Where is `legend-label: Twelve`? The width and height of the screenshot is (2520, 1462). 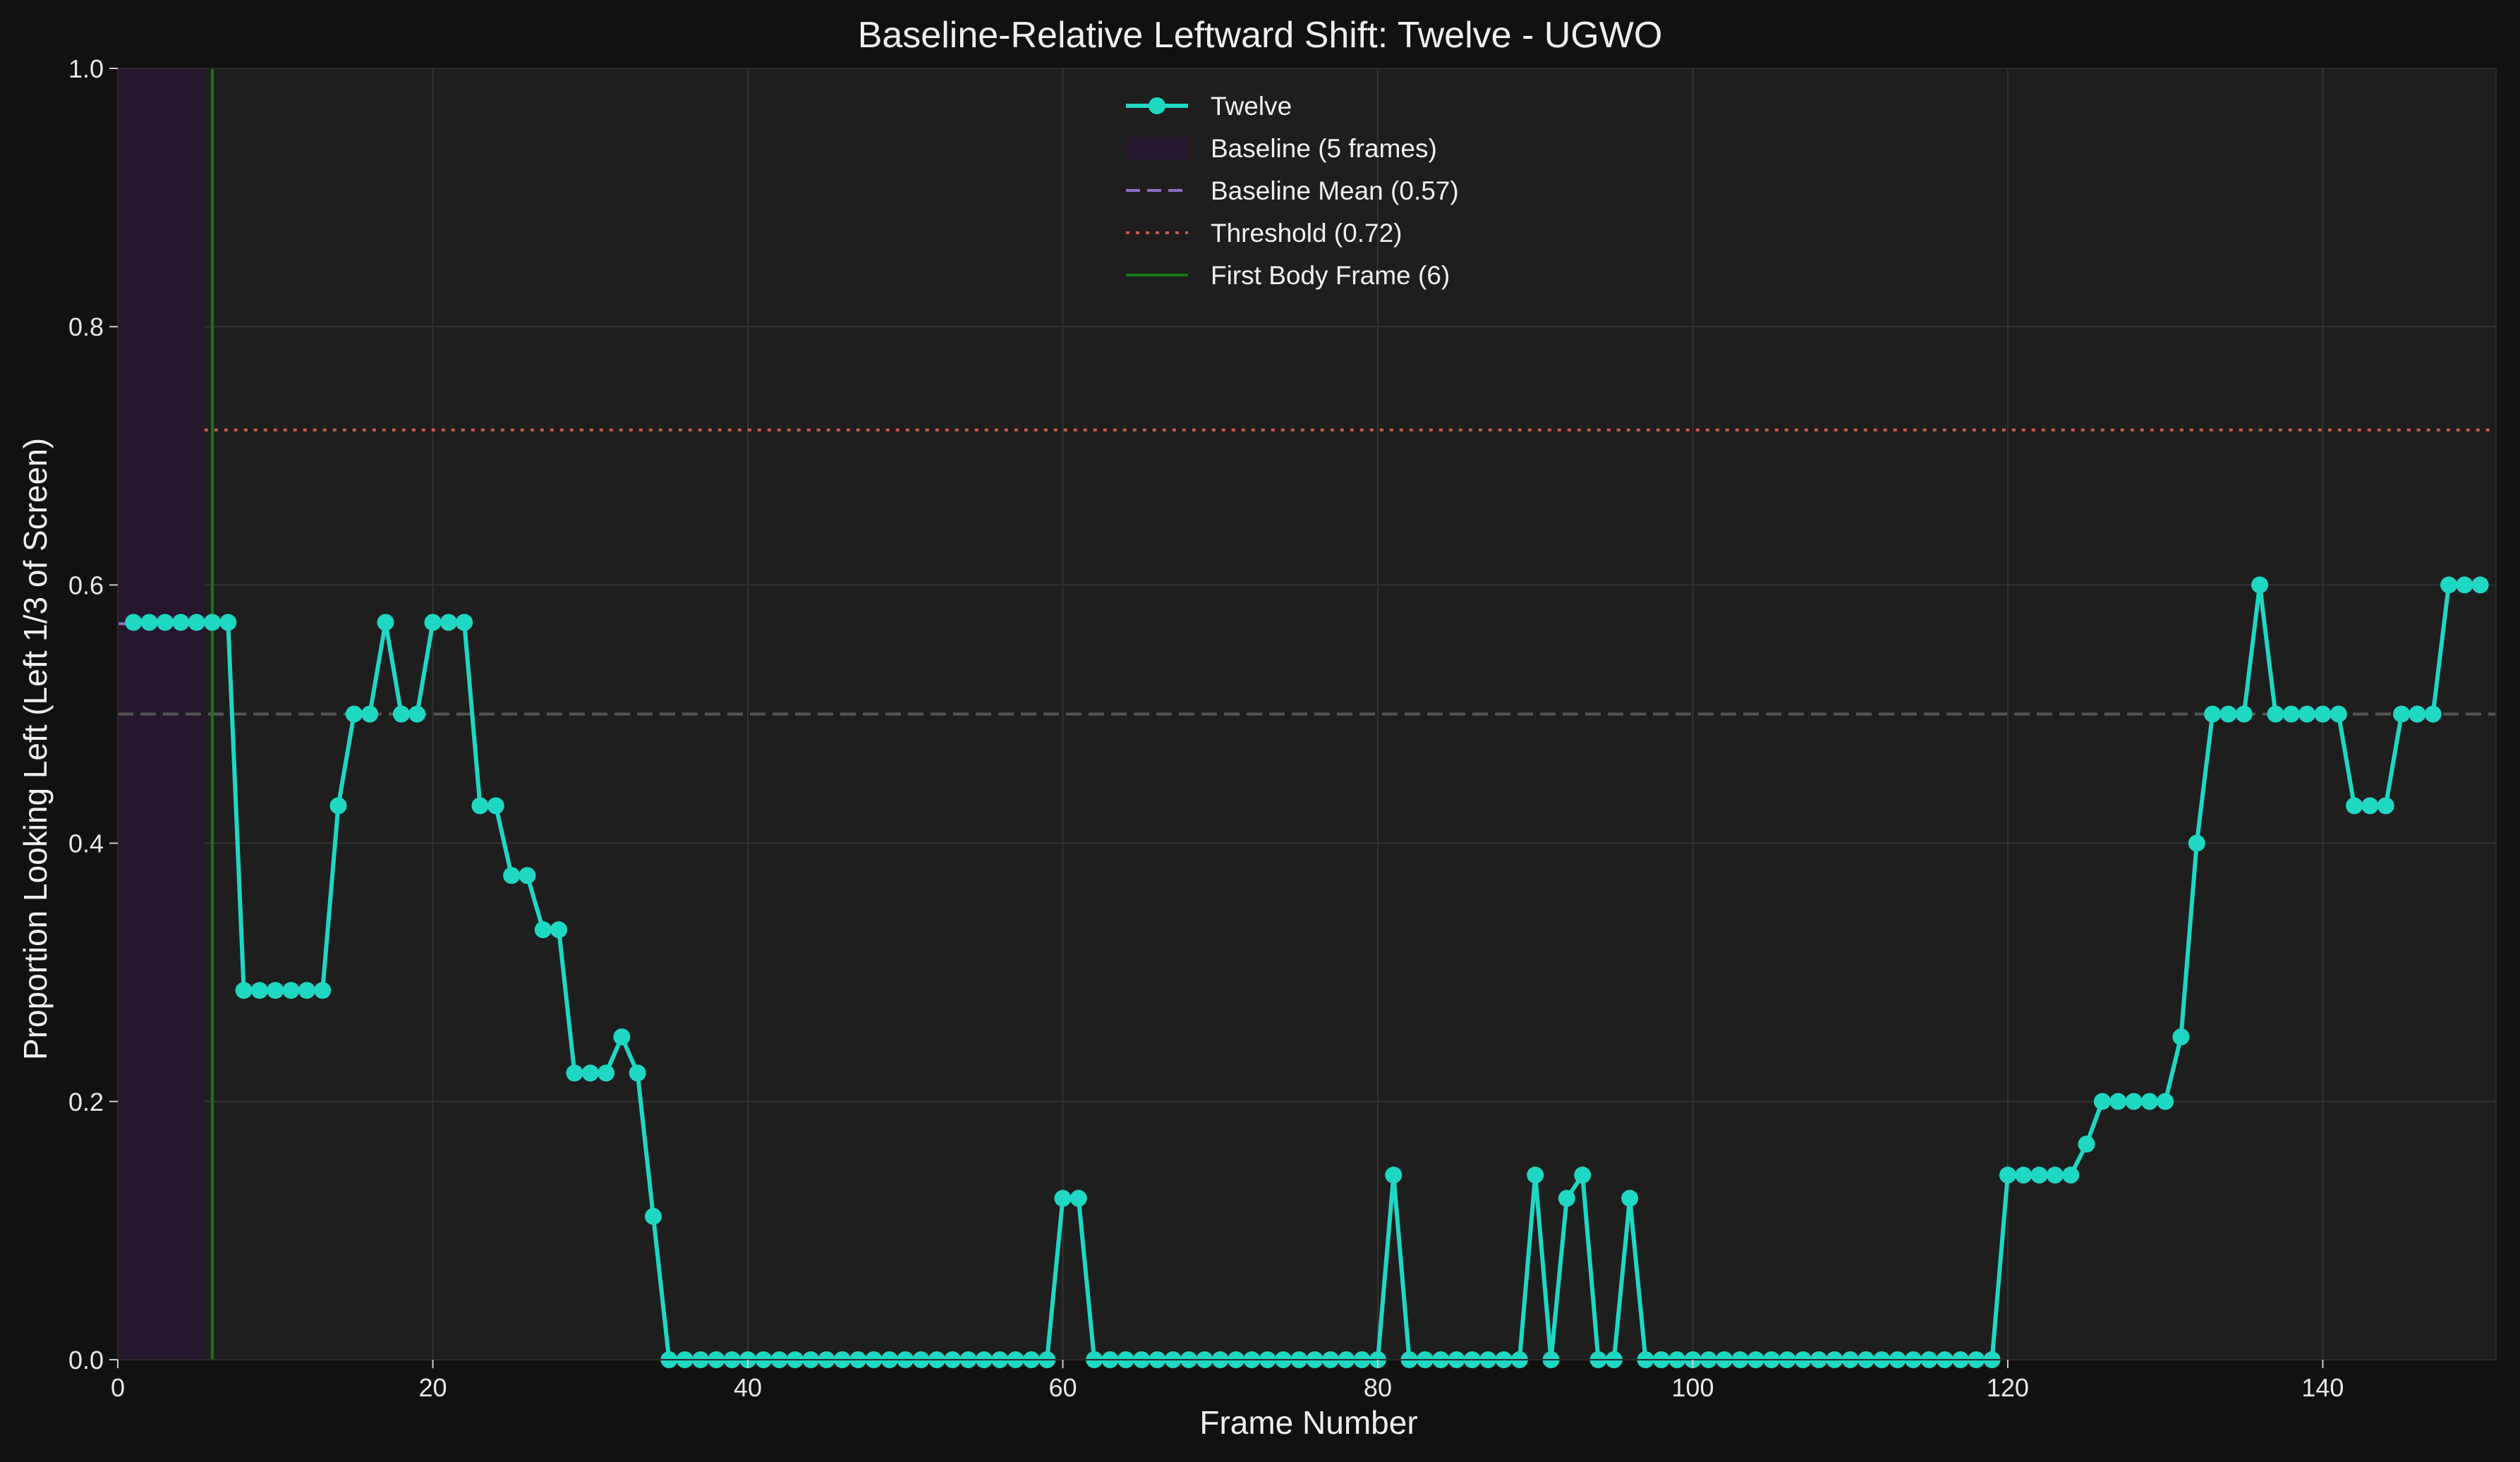
legend-label: Twelve is located at coordinates (1251, 106).